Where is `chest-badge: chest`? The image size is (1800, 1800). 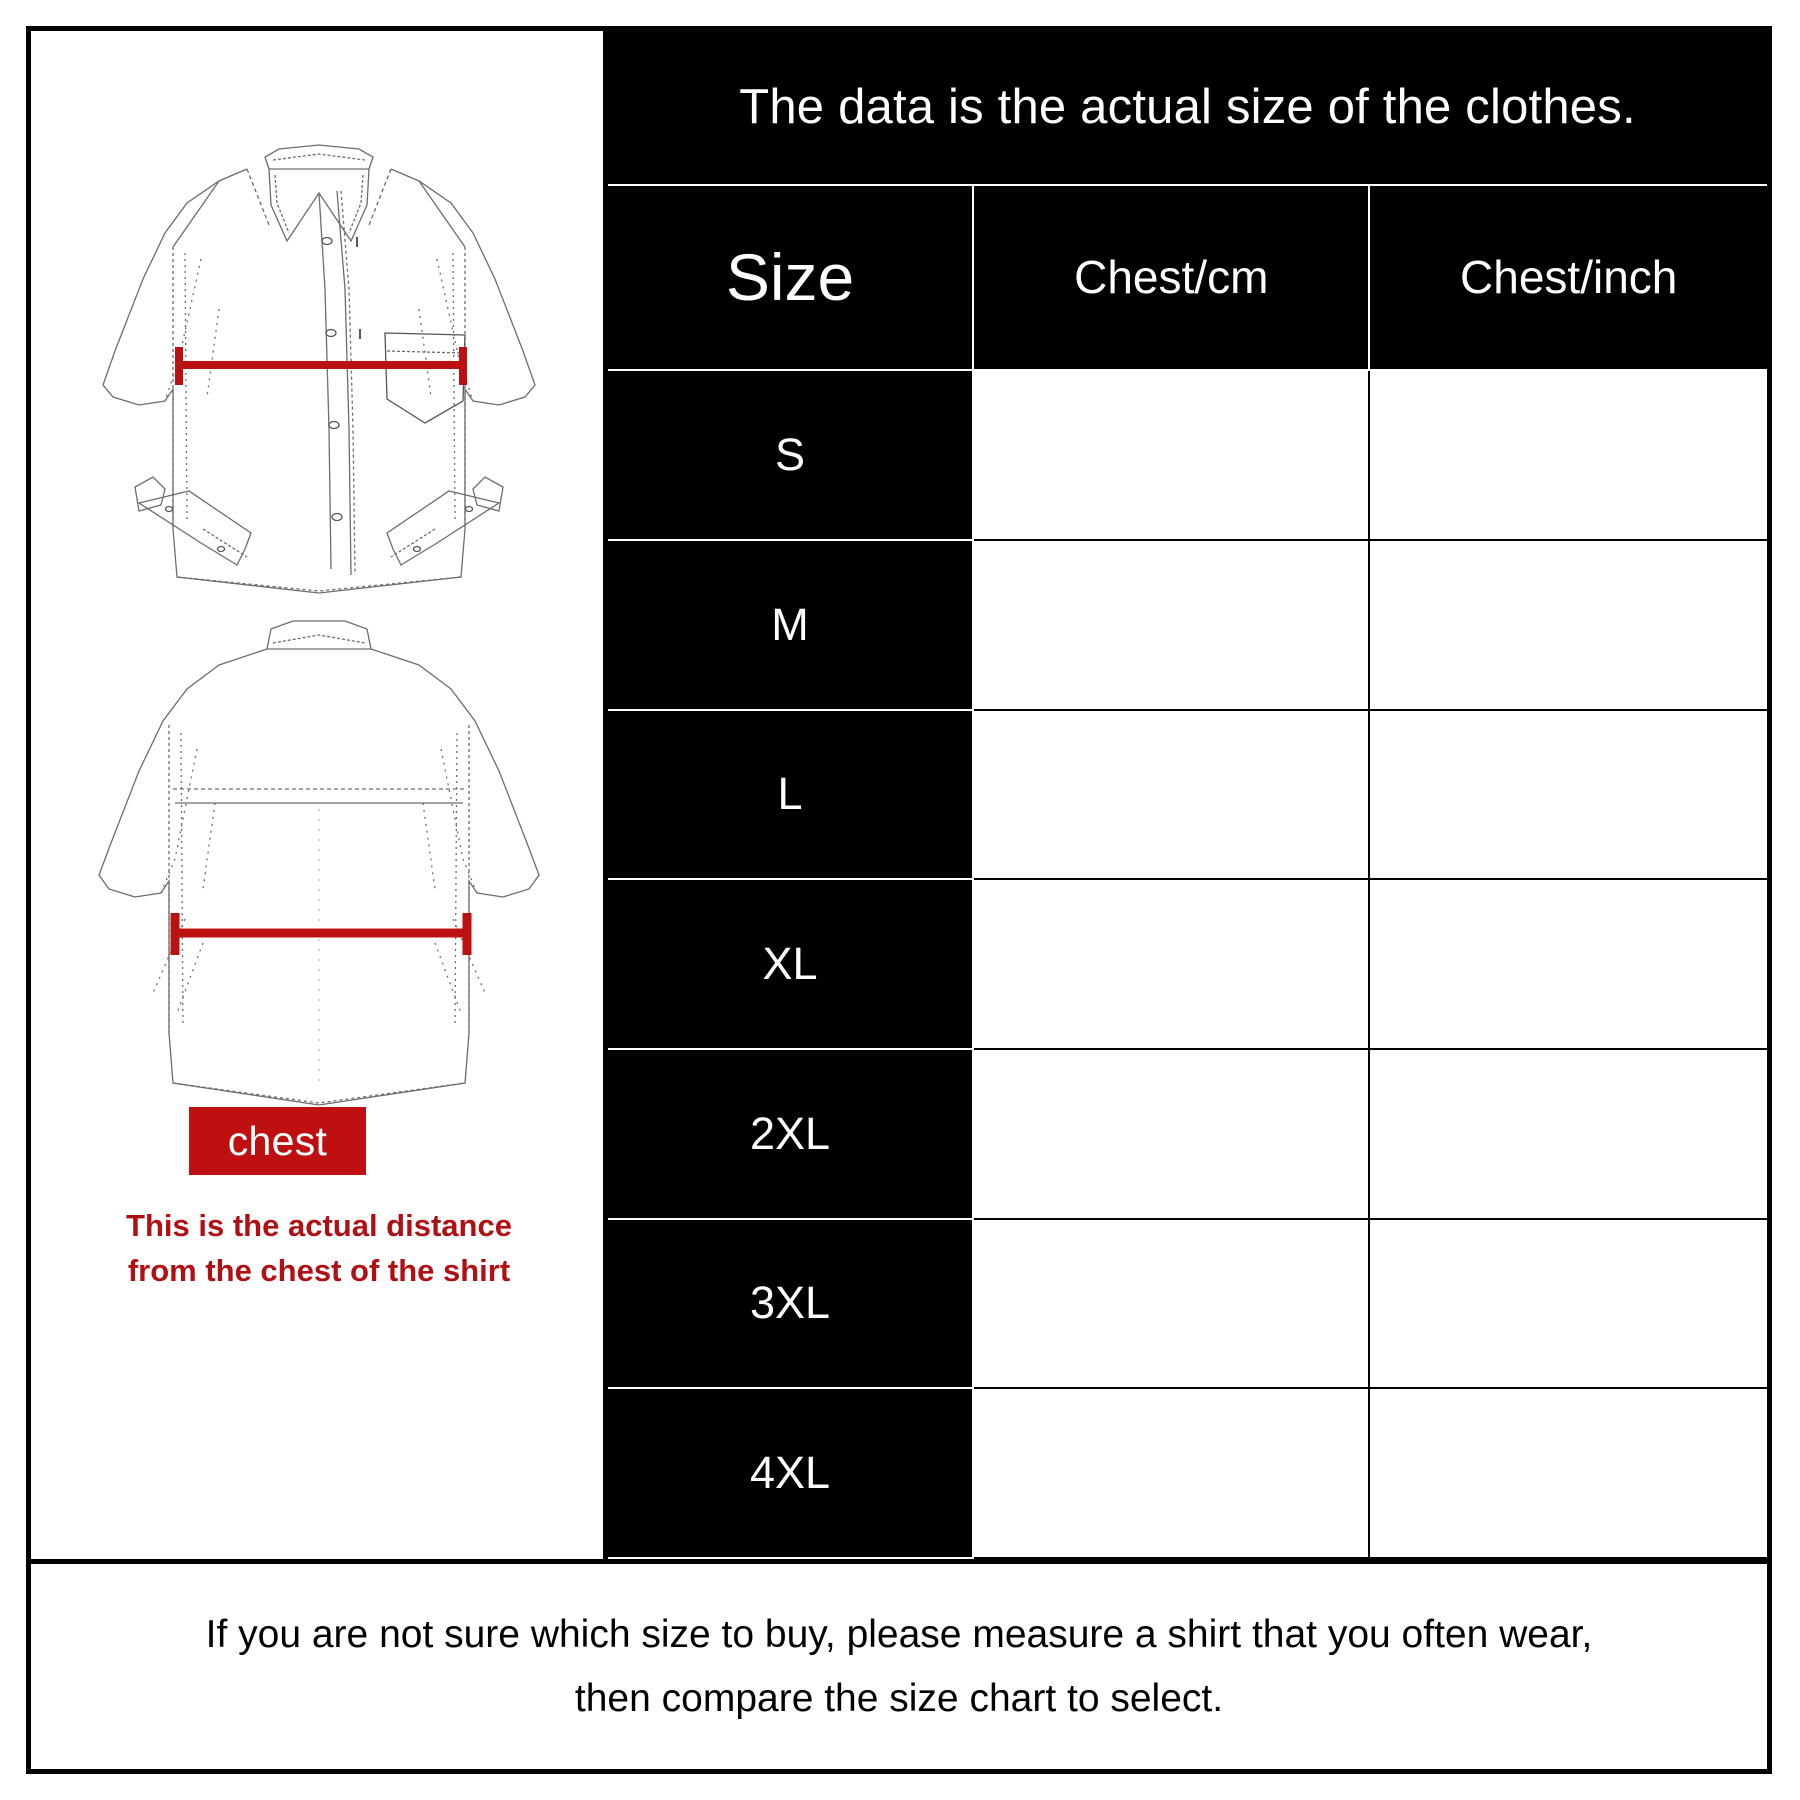 chest-badge: chest is located at coordinates (277, 1141).